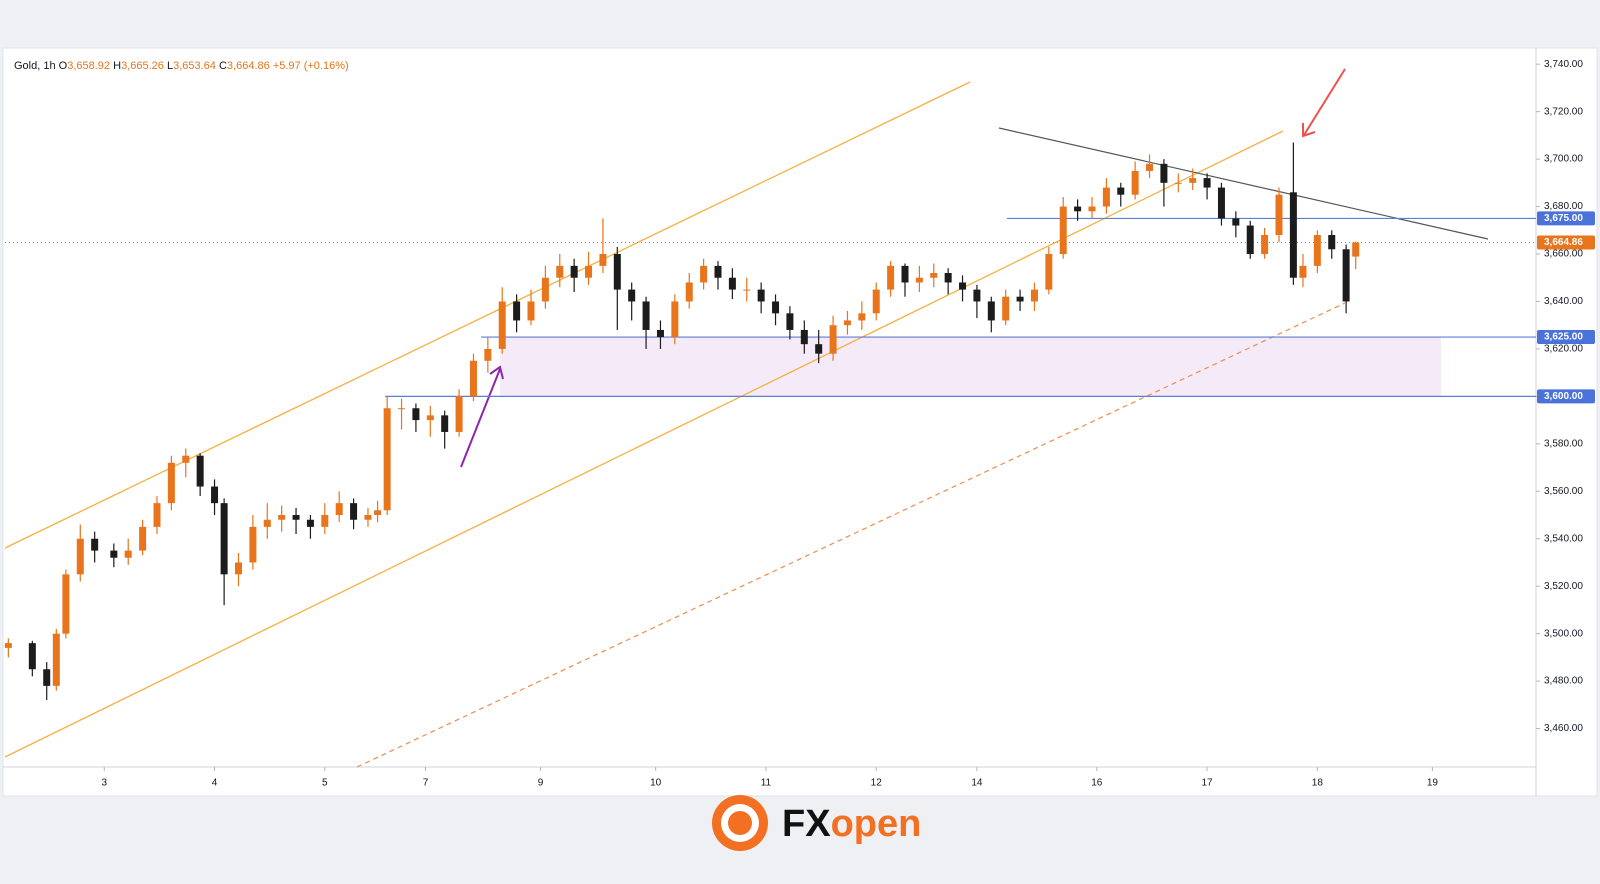  Describe the element at coordinates (766, 783) in the screenshot. I see `x-tick-label: 11` at that location.